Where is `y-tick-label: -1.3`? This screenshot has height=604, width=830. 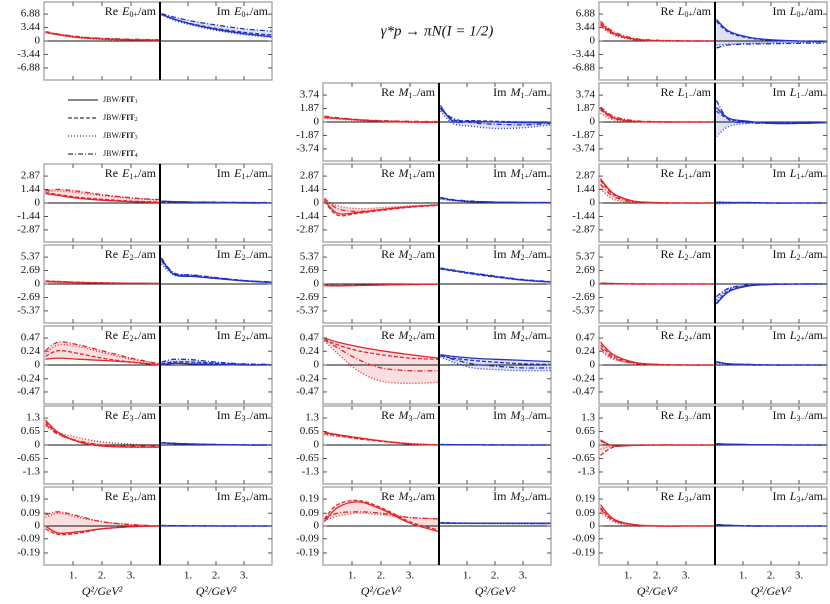 y-tick-label: -1.3 is located at coordinates (587, 471).